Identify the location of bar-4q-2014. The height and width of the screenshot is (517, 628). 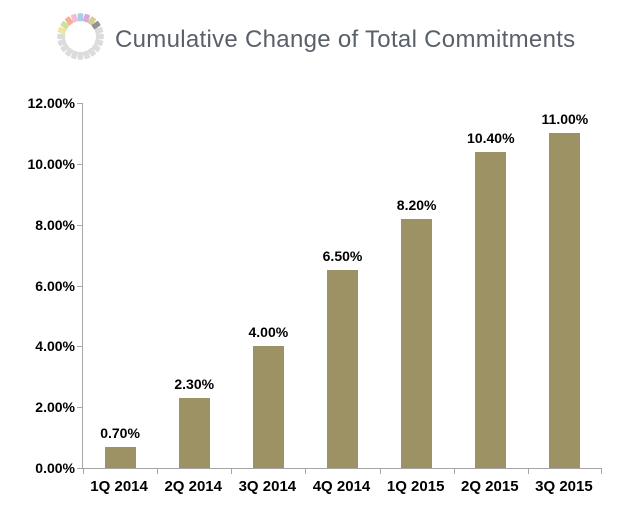
(342, 369).